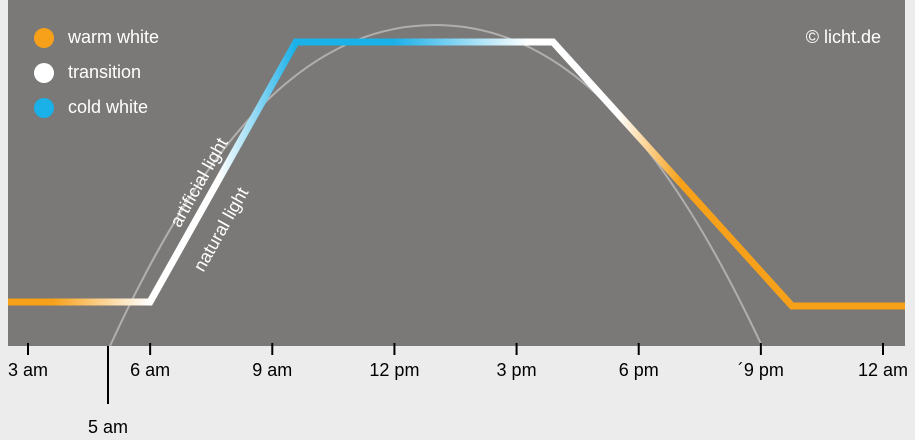 Image resolution: width=915 pixels, height=440 pixels. What do you see at coordinates (517, 370) in the screenshot?
I see `tick-label: 3 pm` at bounding box center [517, 370].